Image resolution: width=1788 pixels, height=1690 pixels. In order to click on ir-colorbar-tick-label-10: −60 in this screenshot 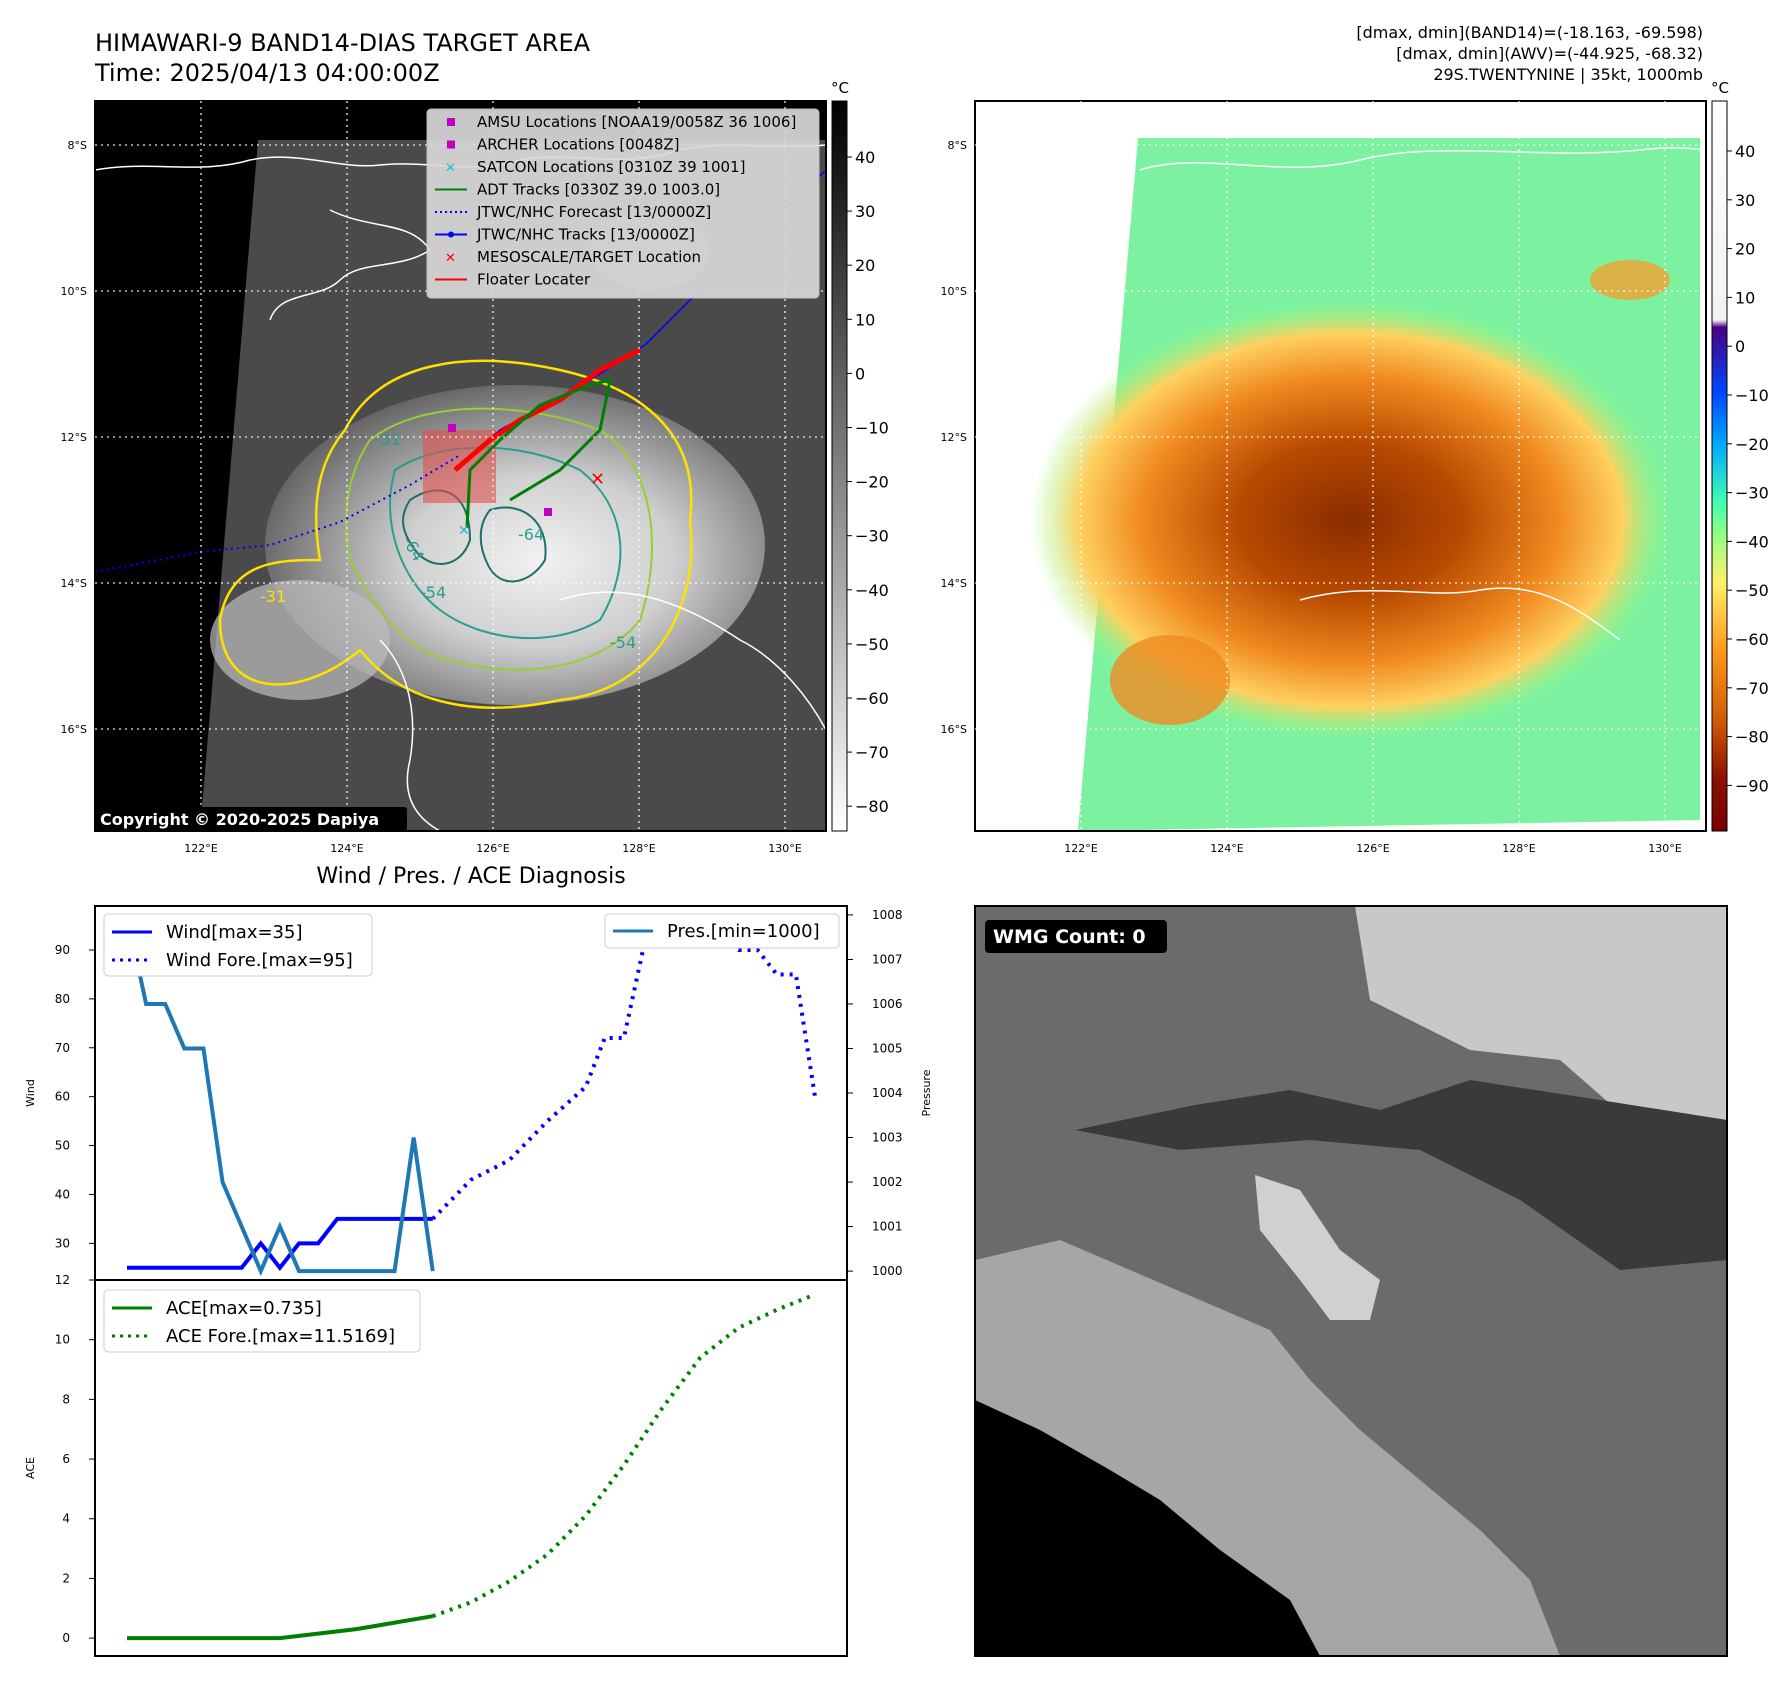, I will do `click(872, 698)`.